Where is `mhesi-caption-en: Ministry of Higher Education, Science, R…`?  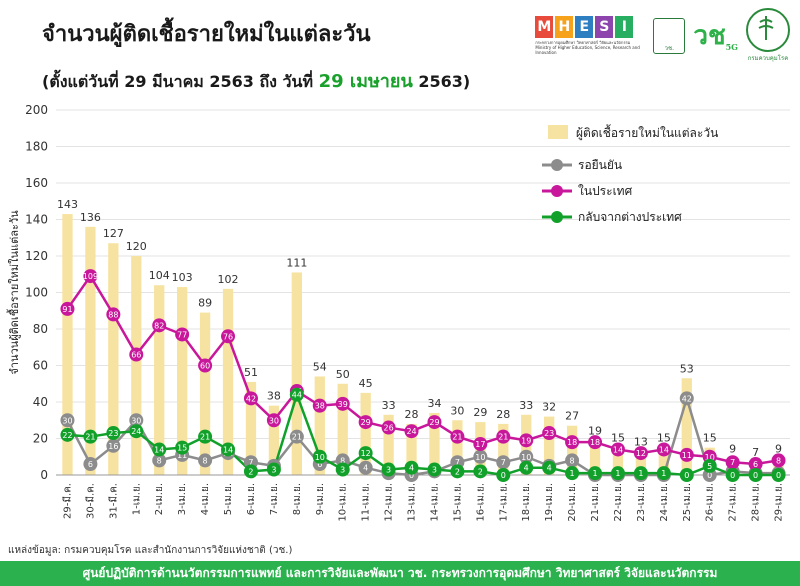
mhesi-caption-en: Ministry of Higher Education, Science, R… is located at coordinates (587, 50).